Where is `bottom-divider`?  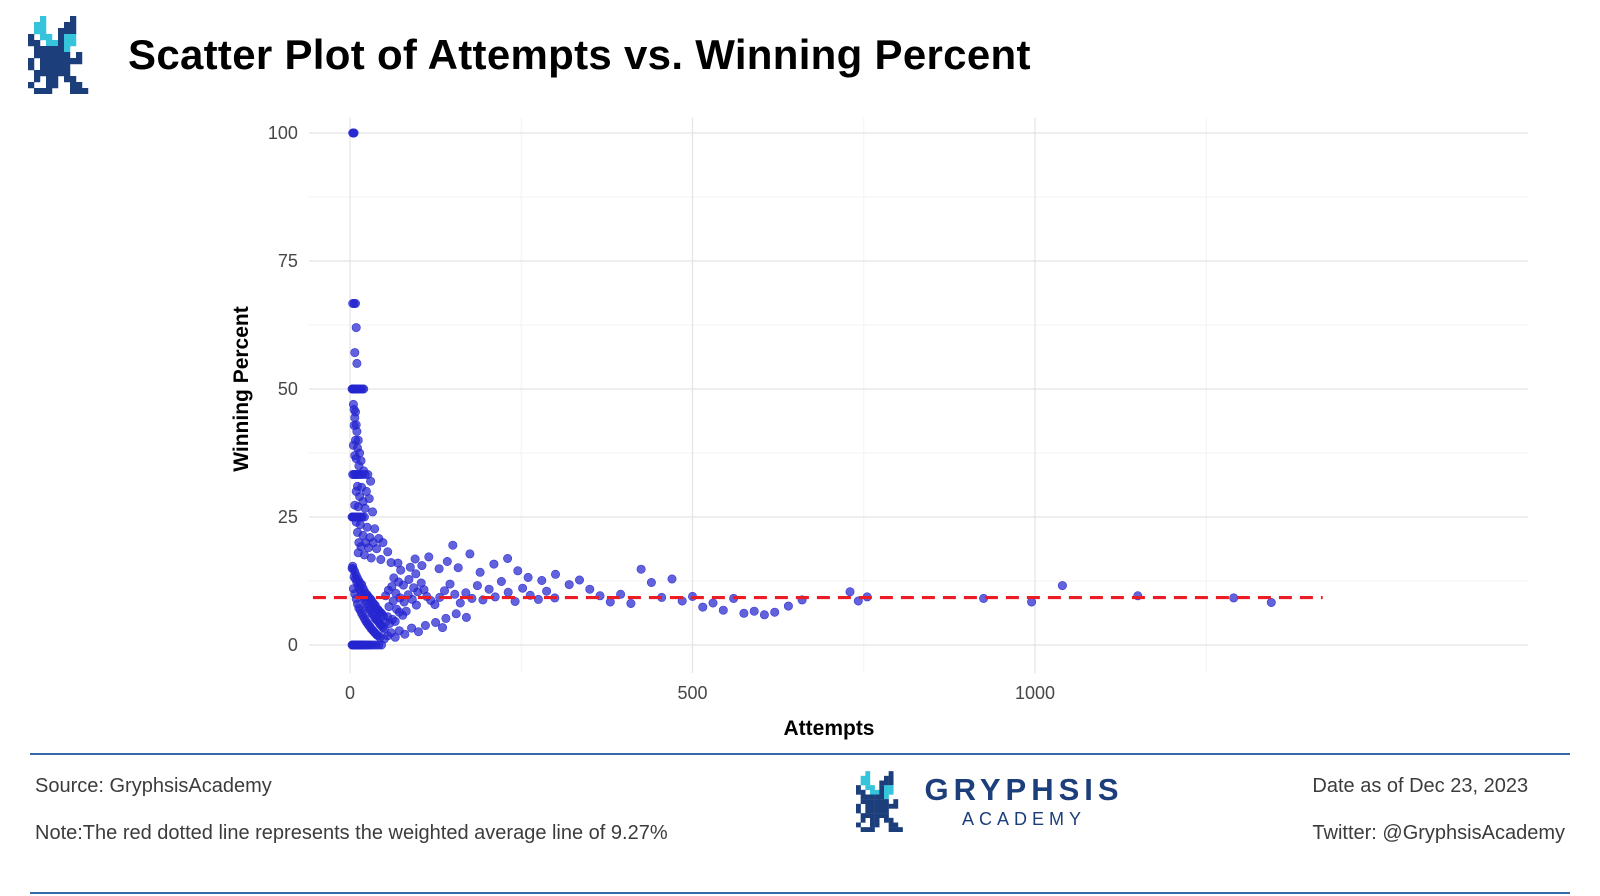
bottom-divider is located at coordinates (800, 893).